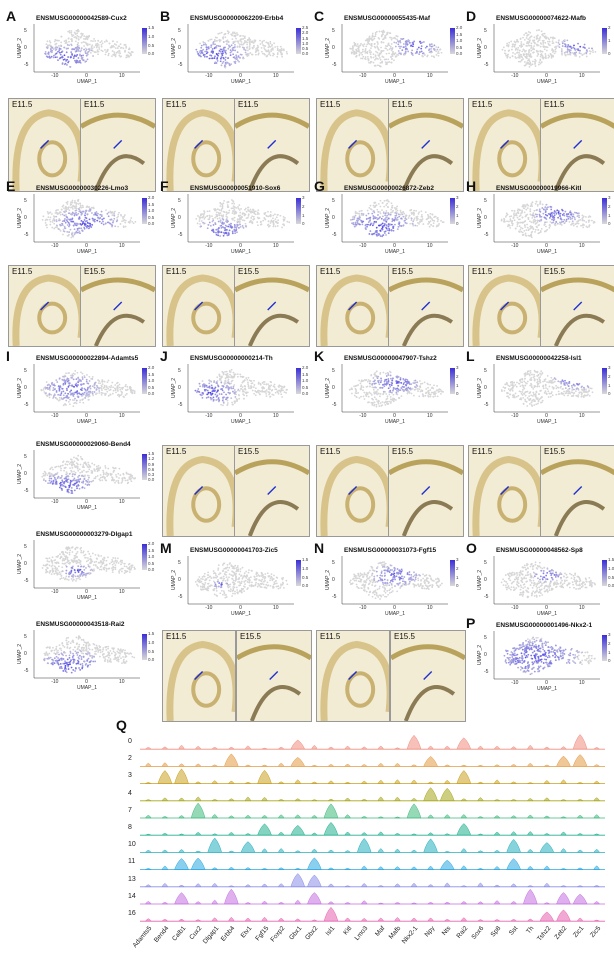 This screenshot has height=960, width=614. What do you see at coordinates (151, 479) in the screenshot?
I see `colorbar-tick: 0.0` at bounding box center [151, 479].